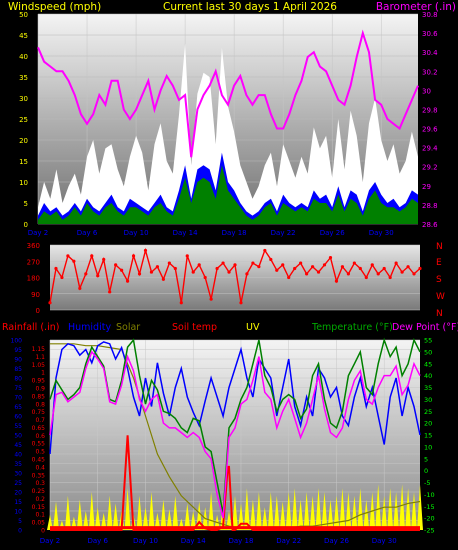 The width and height of the screenshot is (458, 550). Describe the element at coordinates (136, 233) in the screenshot. I see `wind-x-tick-label: Day 10` at that location.